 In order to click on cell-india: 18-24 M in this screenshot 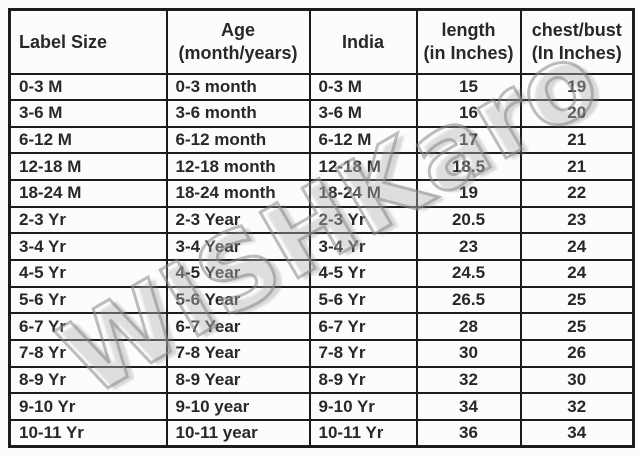, I will do `click(363, 193)`.